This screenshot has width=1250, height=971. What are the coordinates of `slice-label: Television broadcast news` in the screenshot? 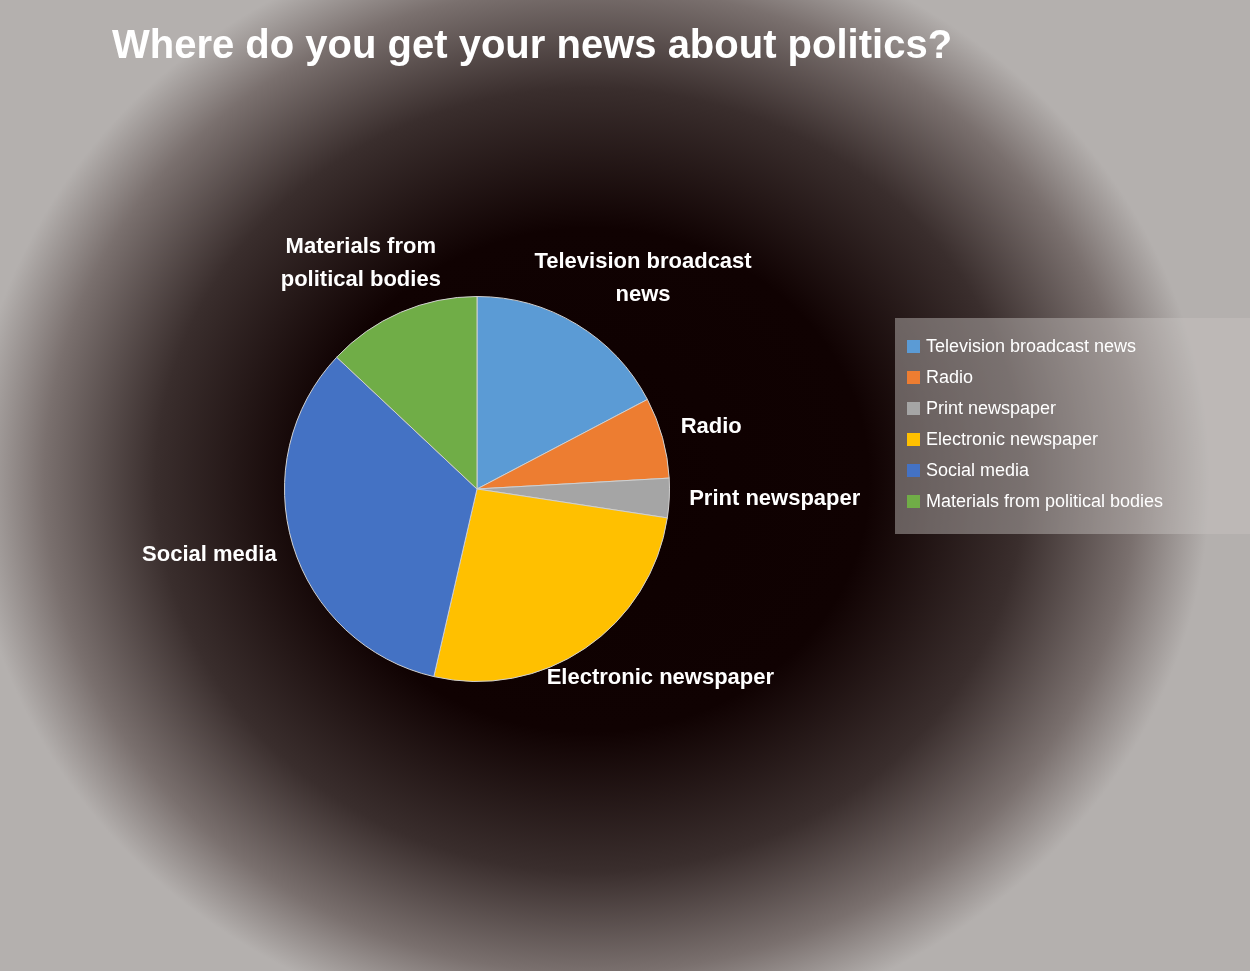 It's located at (643, 276).